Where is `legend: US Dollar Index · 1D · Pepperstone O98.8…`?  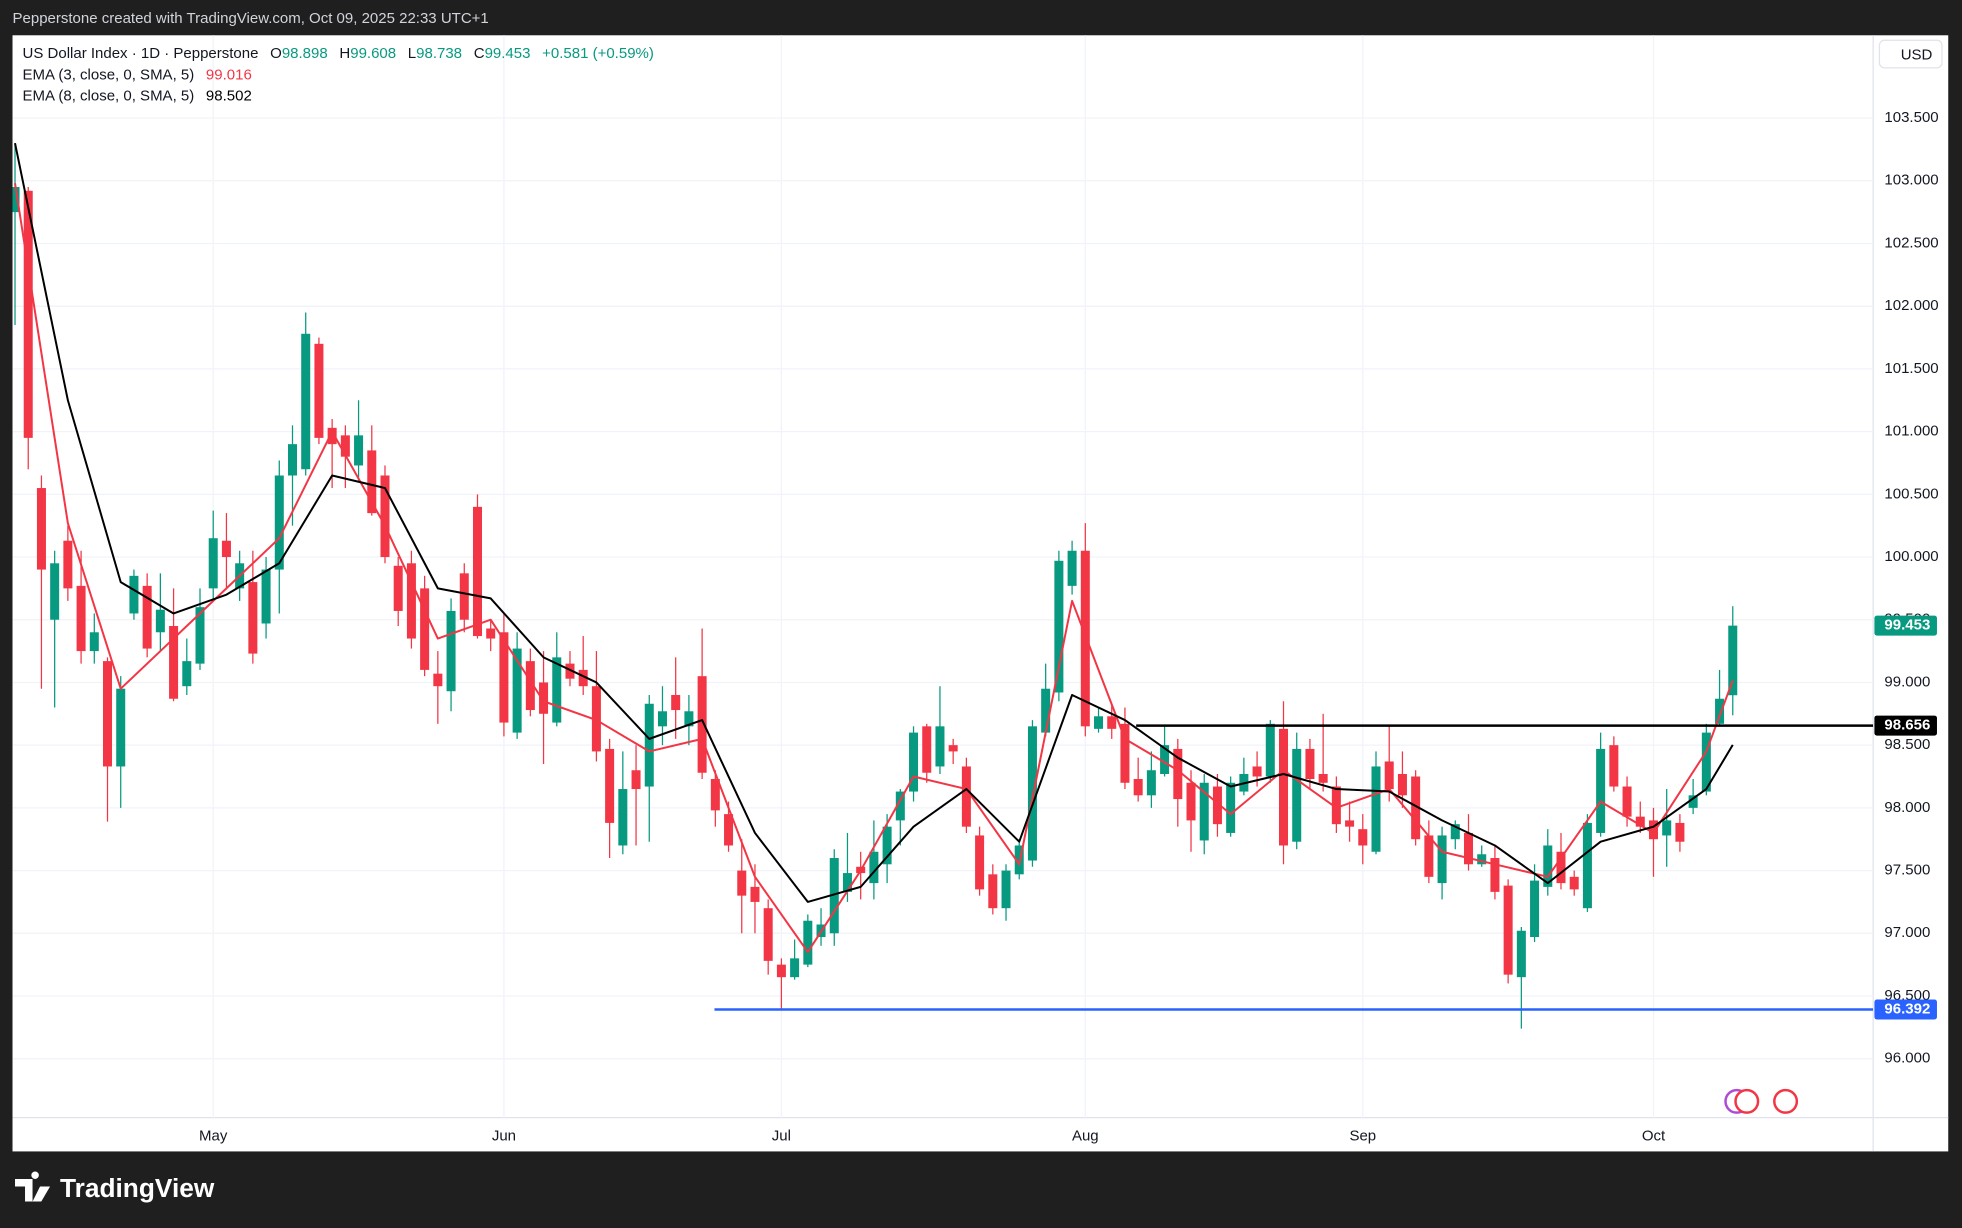
legend: US Dollar Index · 1D · Pepperstone O98.8… is located at coordinates (338, 75).